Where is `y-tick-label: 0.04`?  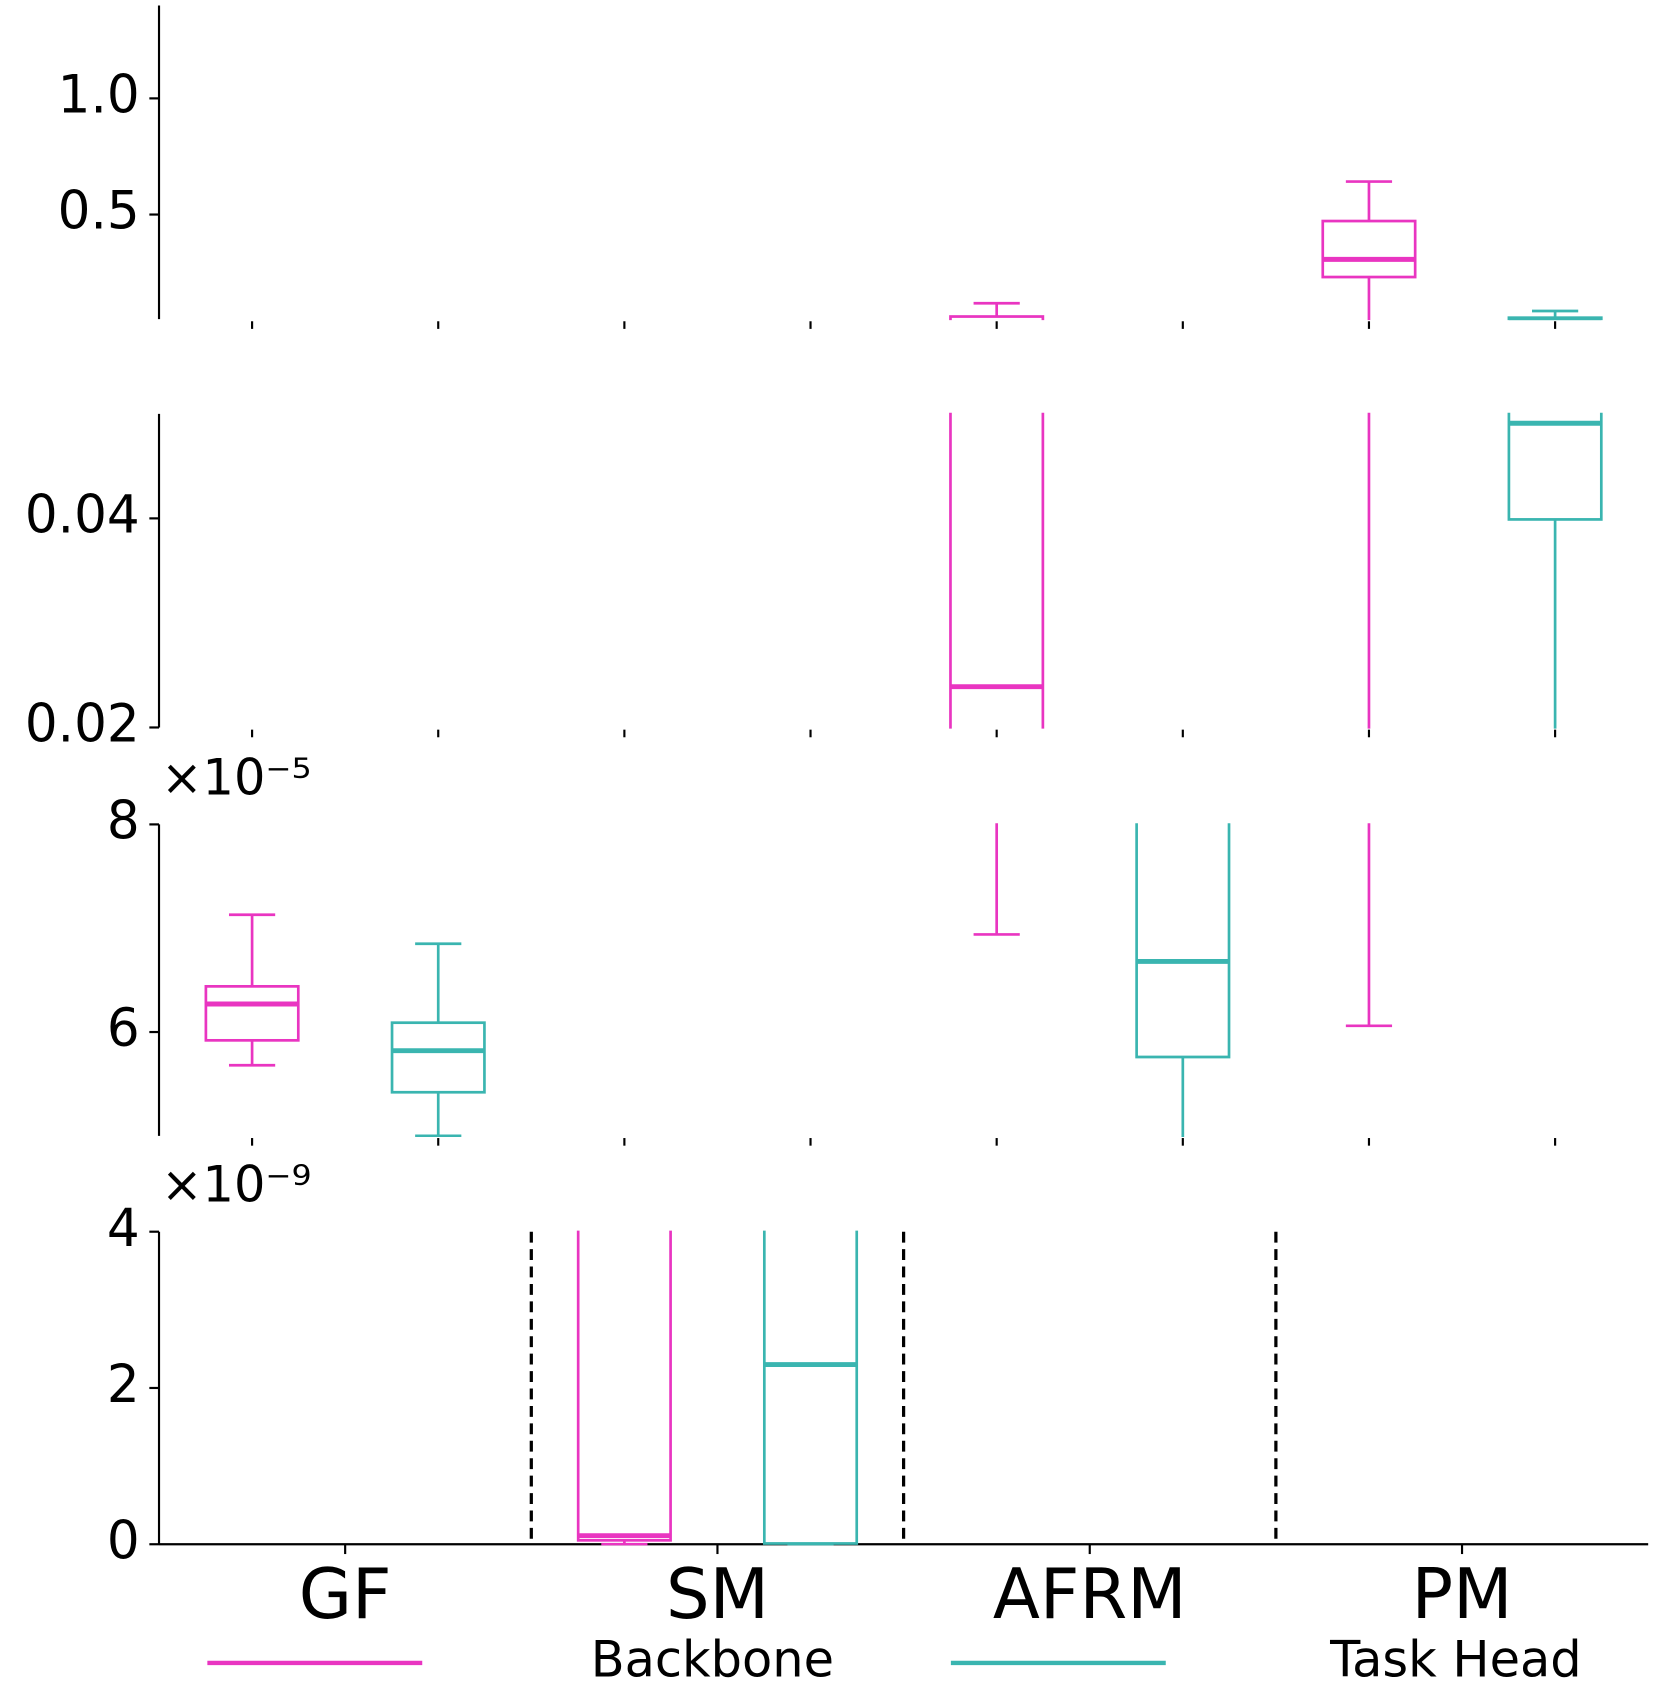 y-tick-label: 0.04 is located at coordinates (82, 515).